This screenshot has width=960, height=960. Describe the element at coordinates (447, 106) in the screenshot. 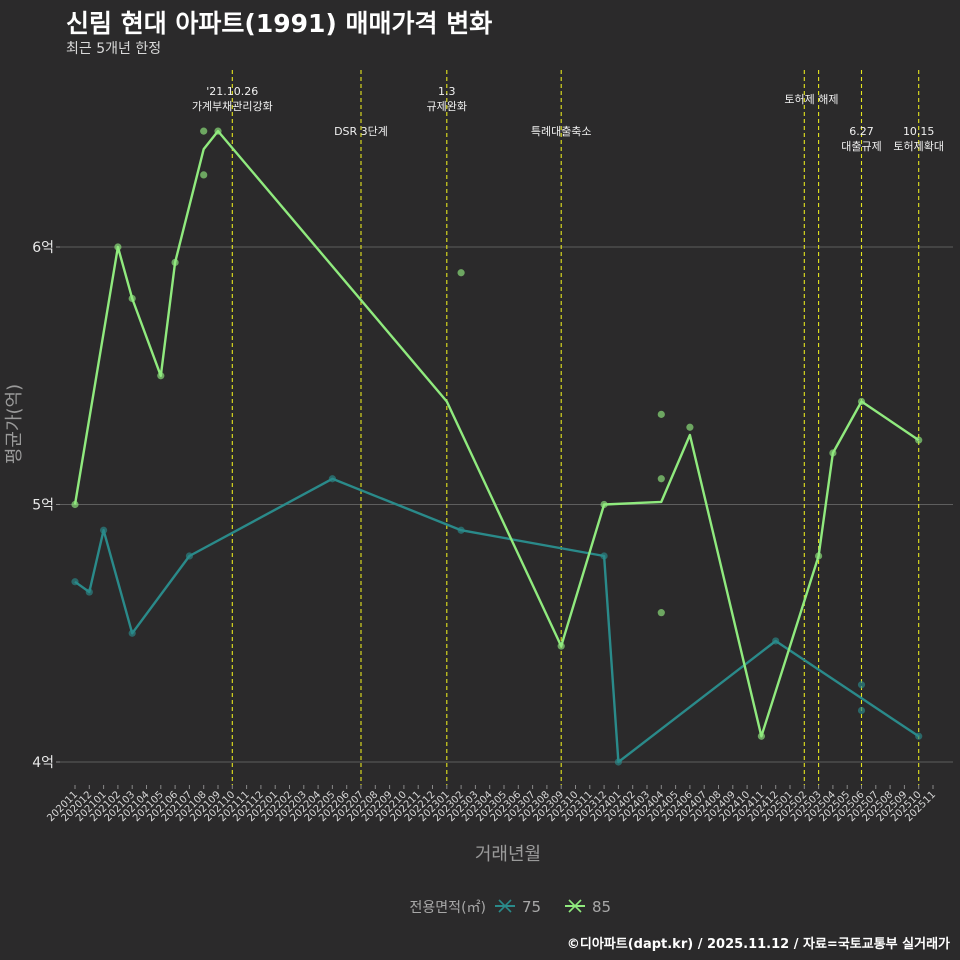

I see `event-label: 규제완화` at that location.